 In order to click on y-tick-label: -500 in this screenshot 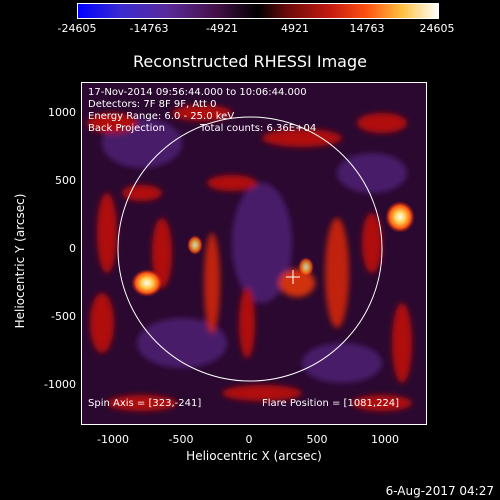, I will do `click(63, 316)`.